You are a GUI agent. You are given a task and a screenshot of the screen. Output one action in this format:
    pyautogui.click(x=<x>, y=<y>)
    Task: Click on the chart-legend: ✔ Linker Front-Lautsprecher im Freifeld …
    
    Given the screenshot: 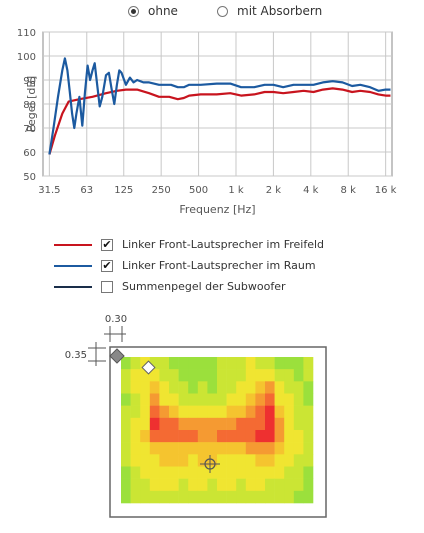 What is the action you would take?
    pyautogui.click(x=189, y=265)
    